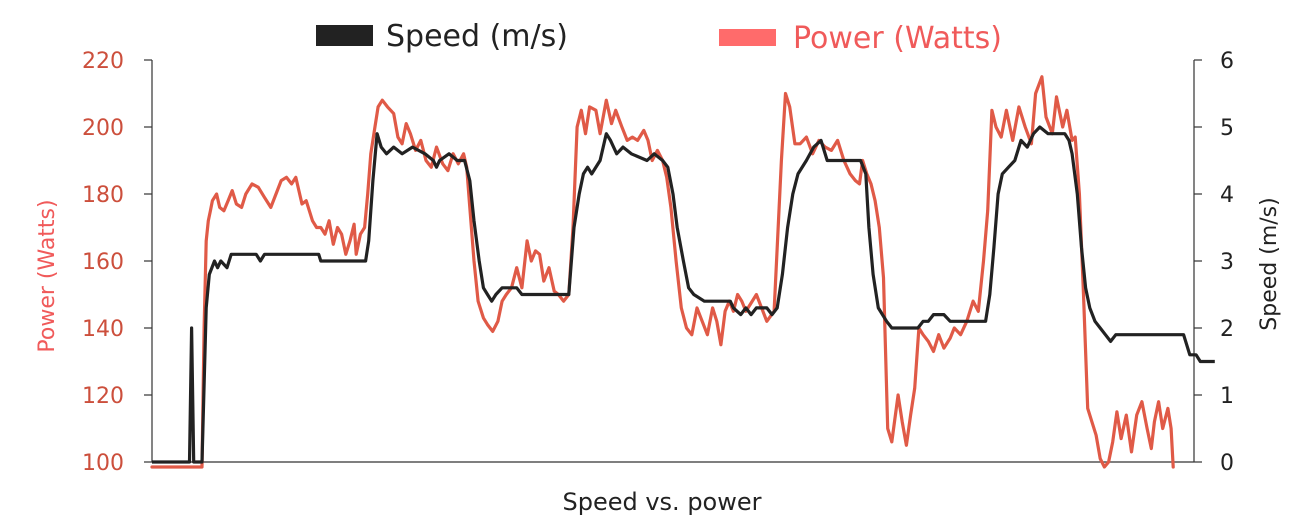 This screenshot has width=1313, height=525. I want to click on left-tick-label: 220, so click(103, 61).